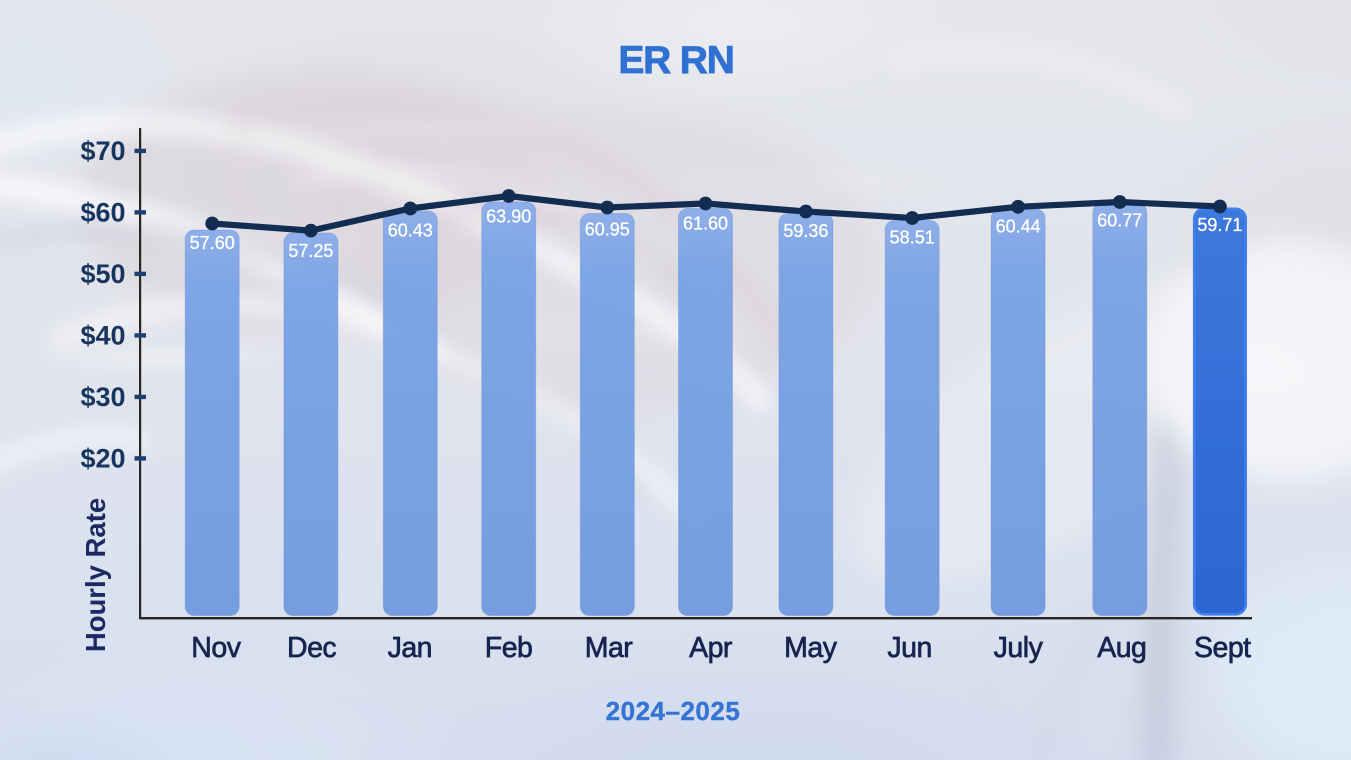 The image size is (1351, 760). Describe the element at coordinates (102, 336) in the screenshot. I see `svg-text: $40` at that location.